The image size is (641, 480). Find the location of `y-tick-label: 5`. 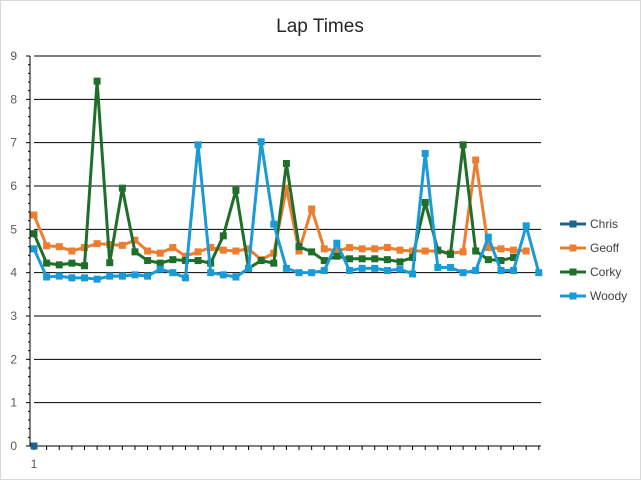

y-tick-label: 5 is located at coordinates (13, 229).